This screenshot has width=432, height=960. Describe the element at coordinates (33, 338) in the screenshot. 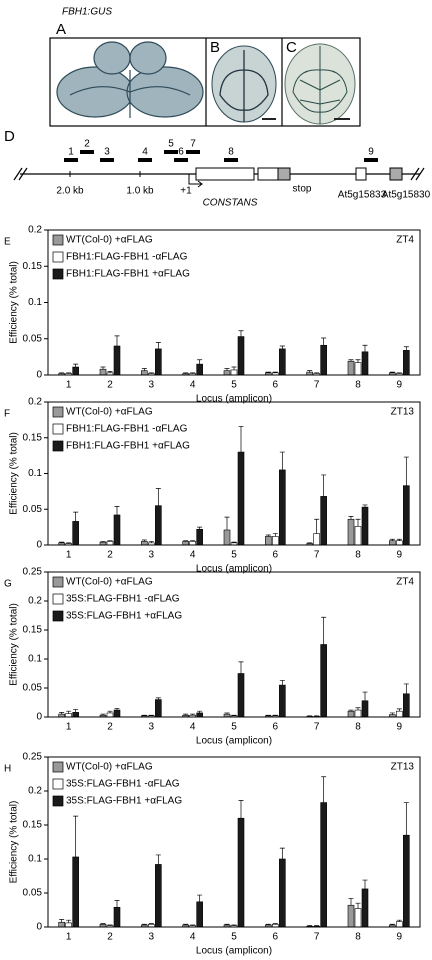

I see `y-tick-label: 0.05` at that location.